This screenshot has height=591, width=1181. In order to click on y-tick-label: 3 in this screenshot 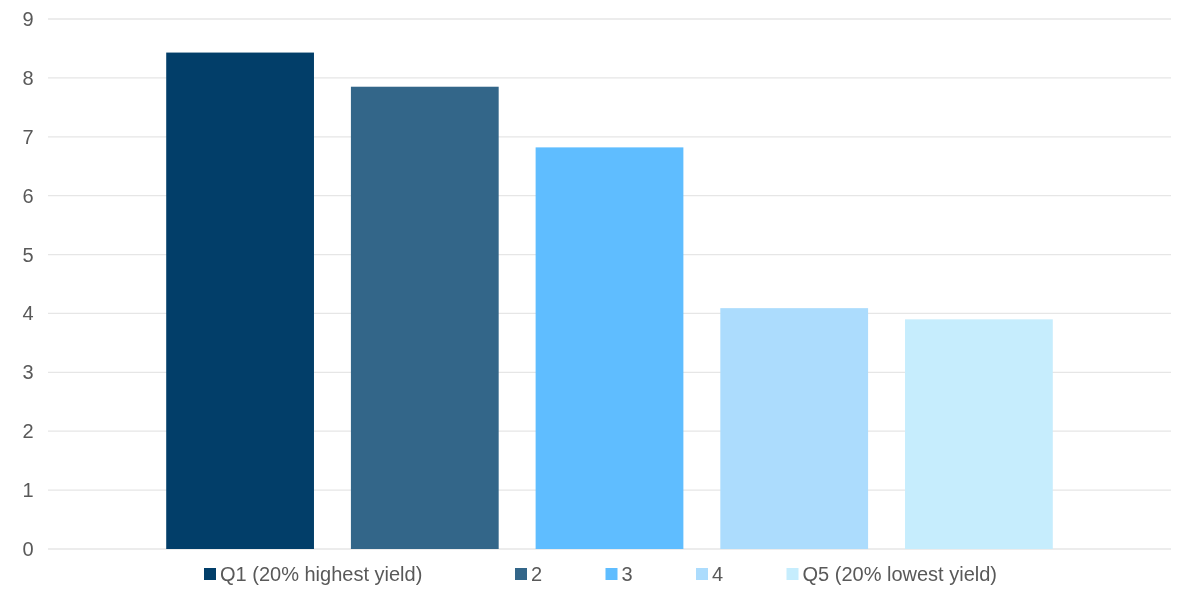, I will do `click(28, 372)`.